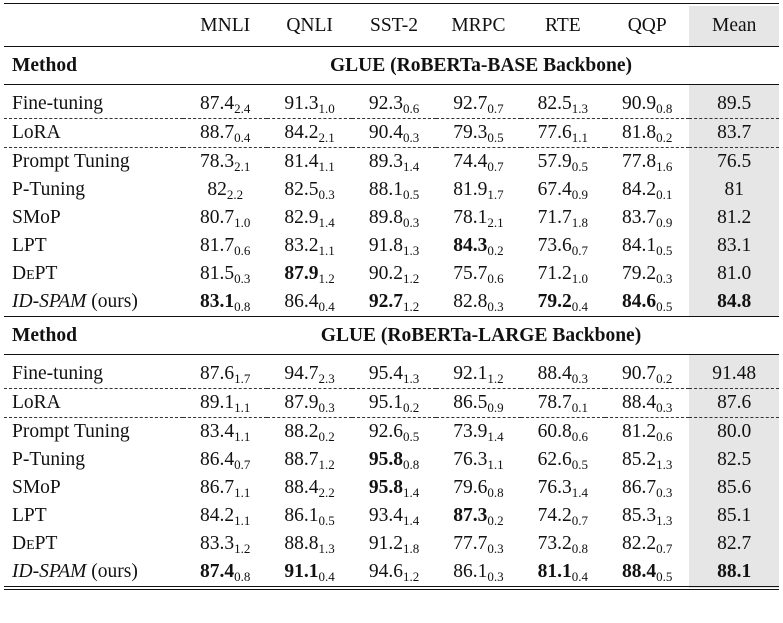  What do you see at coordinates (734, 460) in the screenshot?
I see `mean-cell: 82.5` at bounding box center [734, 460].